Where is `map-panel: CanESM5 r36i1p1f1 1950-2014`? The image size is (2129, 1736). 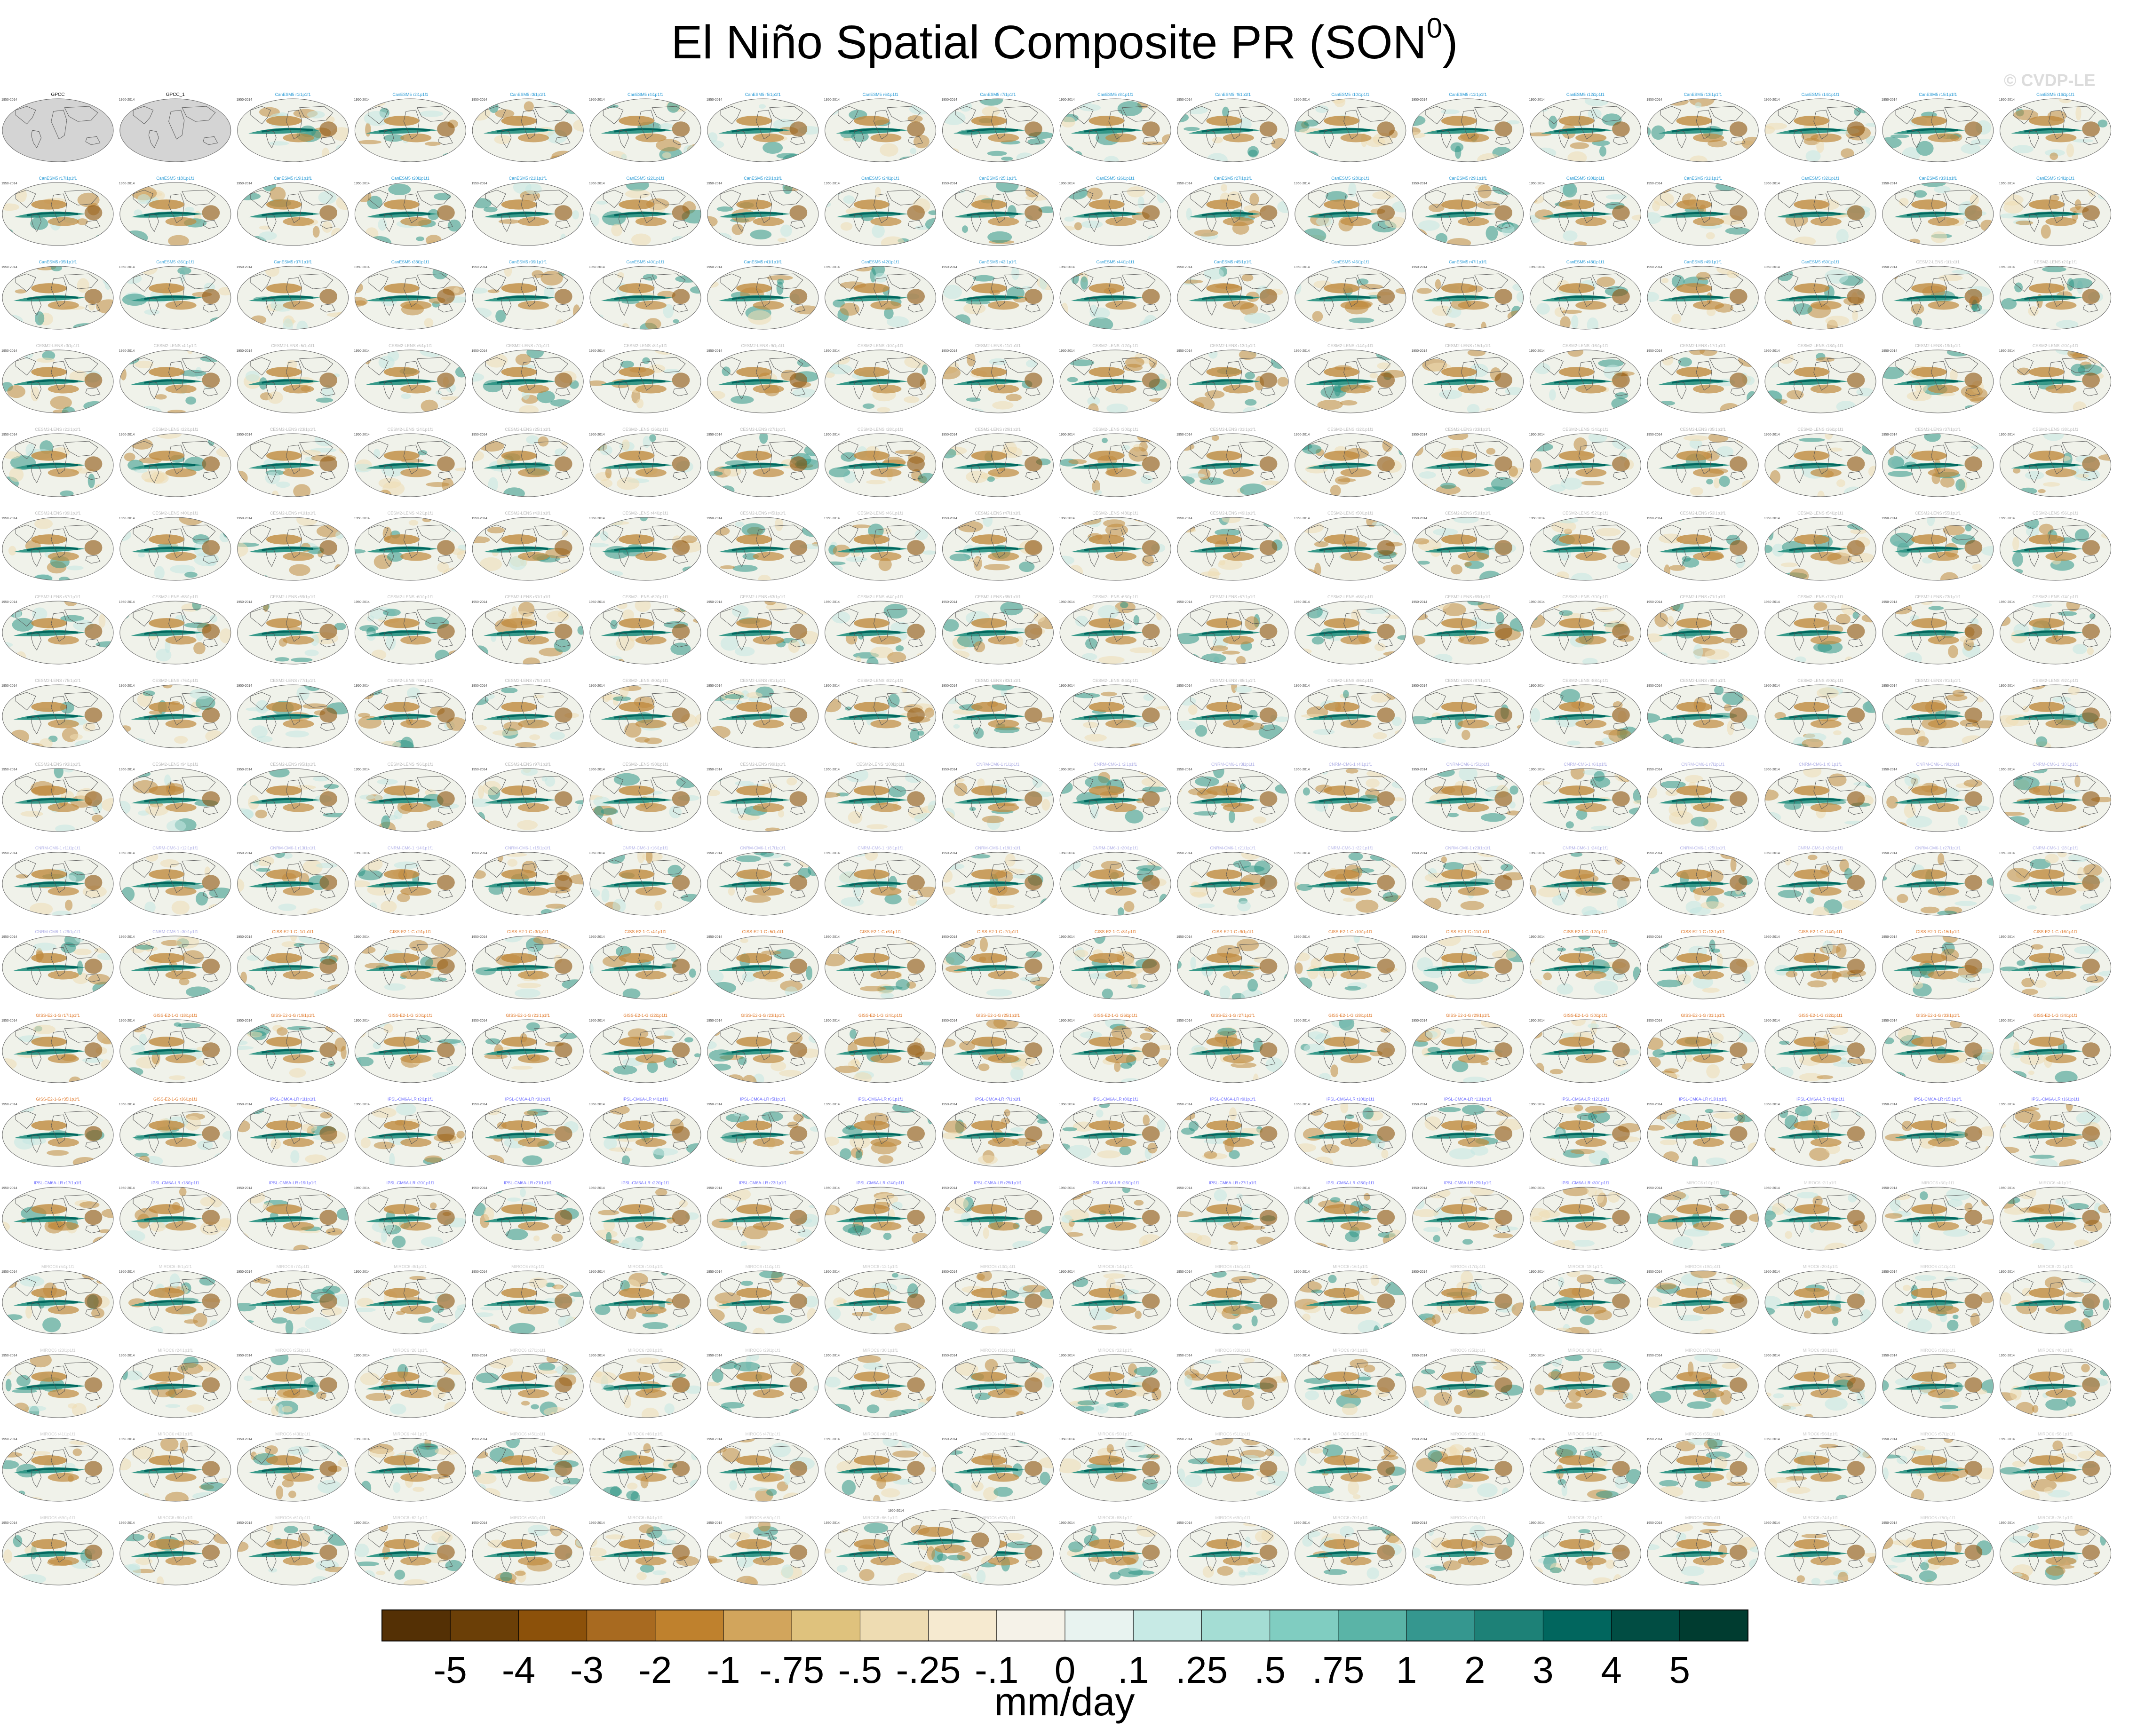 map-panel: CanESM5 r36i1p1f1 1950-2014 is located at coordinates (175, 295).